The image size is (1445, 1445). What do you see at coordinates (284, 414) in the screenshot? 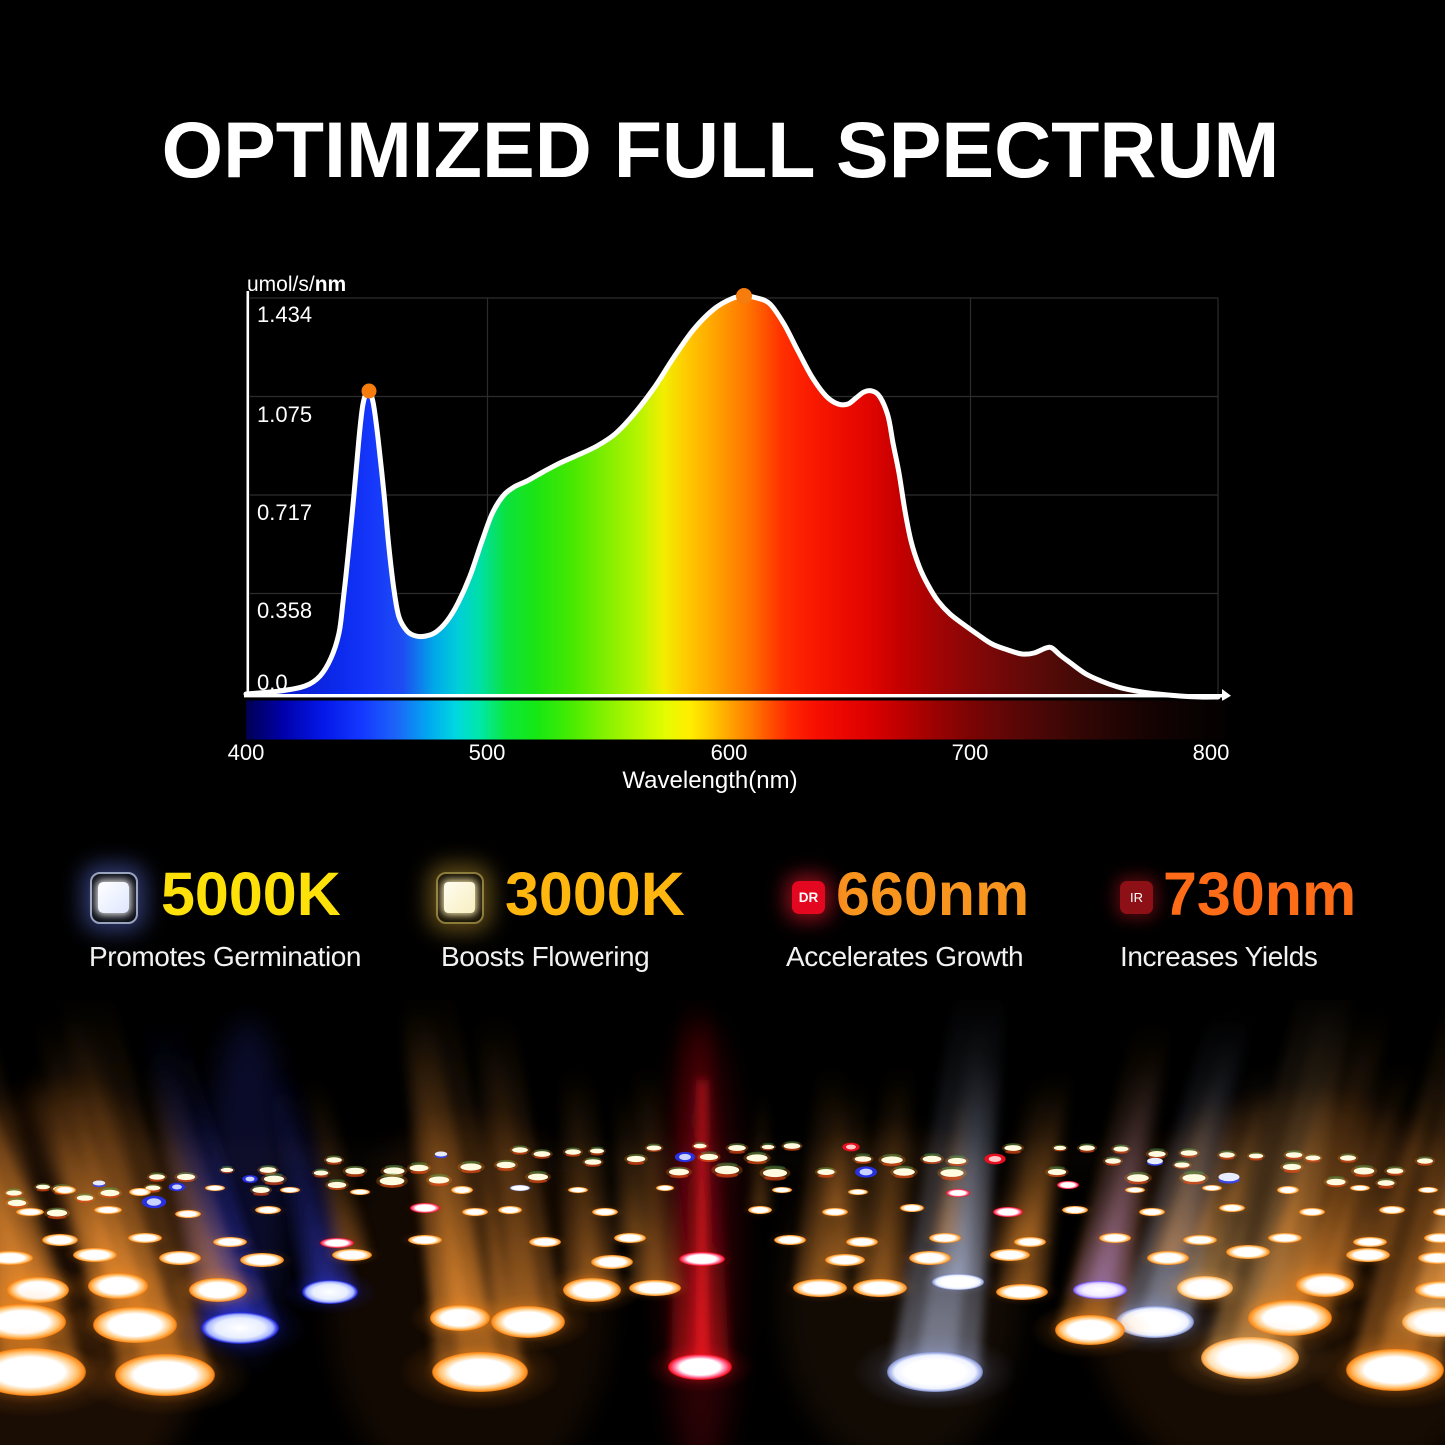
I see `svg-text: 1.075` at bounding box center [284, 414].